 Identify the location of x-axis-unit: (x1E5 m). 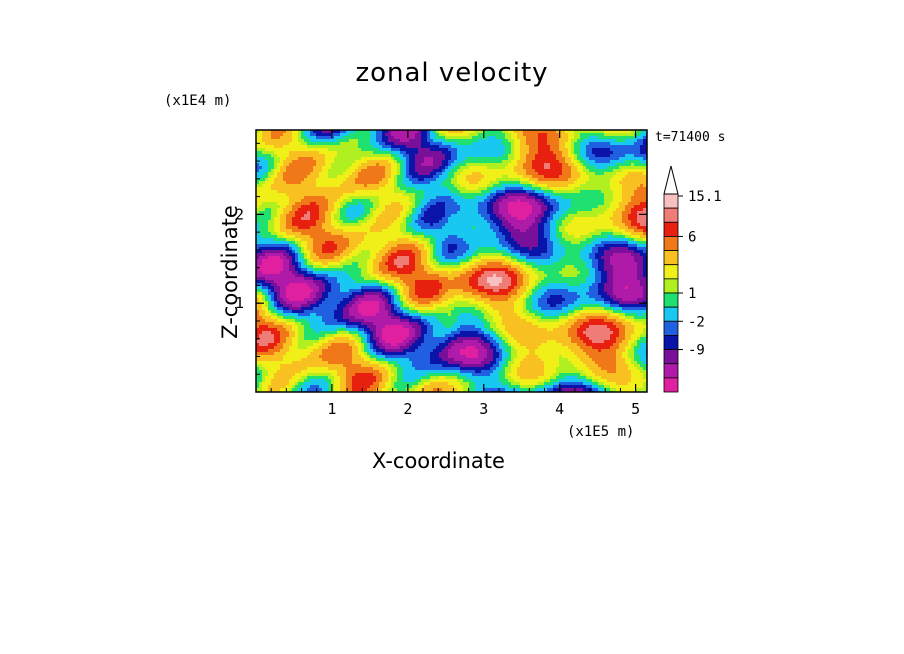
(601, 432).